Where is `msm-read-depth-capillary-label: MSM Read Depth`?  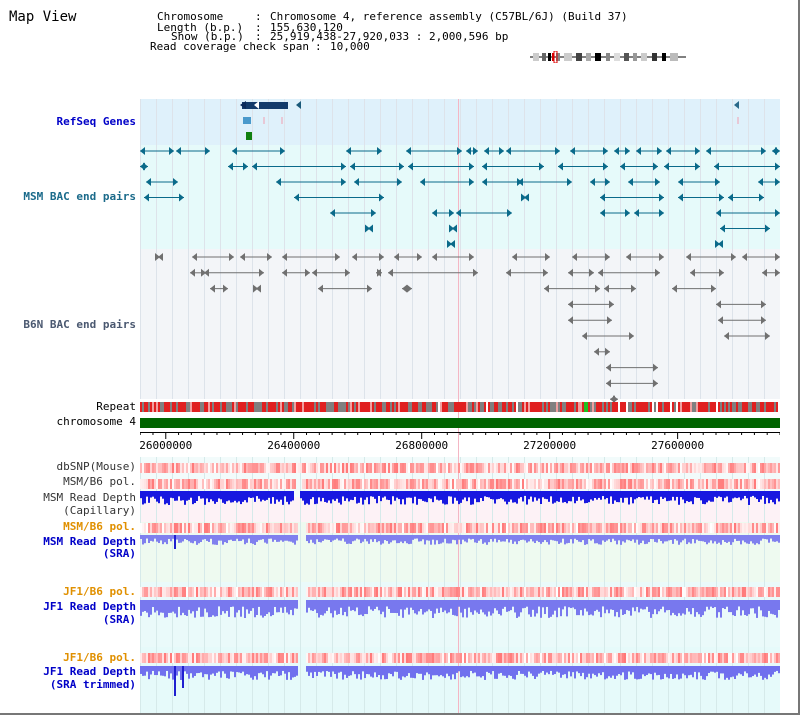 msm-read-depth-capillary-label: MSM Read Depth is located at coordinates (89, 497).